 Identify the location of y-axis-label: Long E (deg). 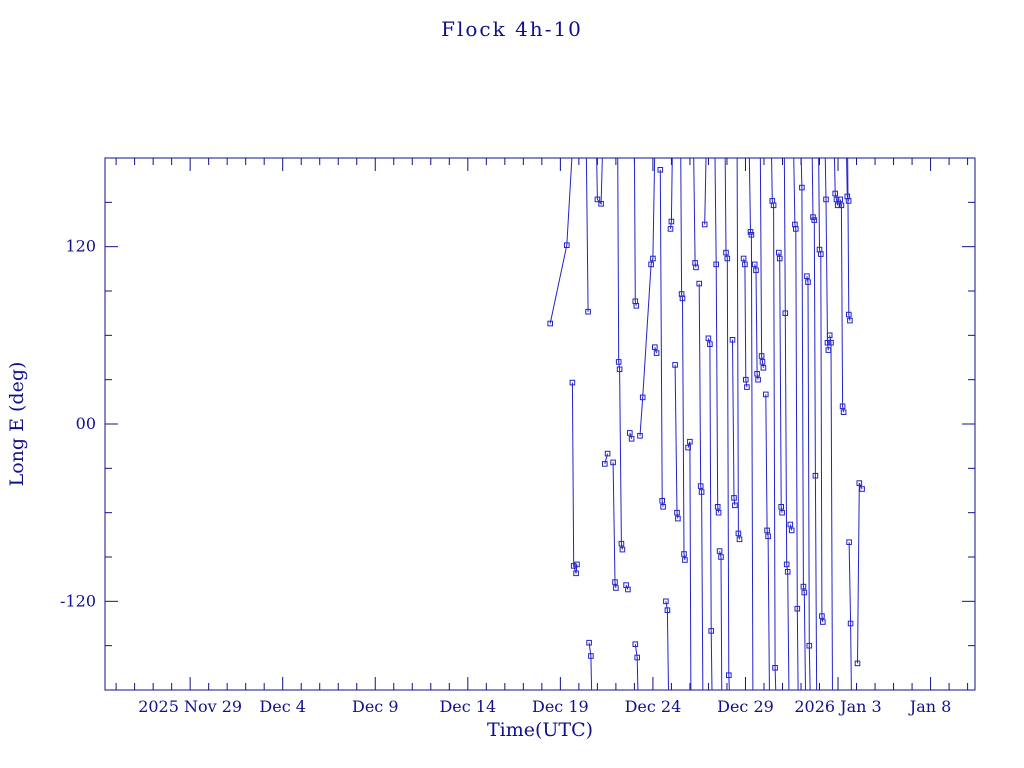
(17, 424).